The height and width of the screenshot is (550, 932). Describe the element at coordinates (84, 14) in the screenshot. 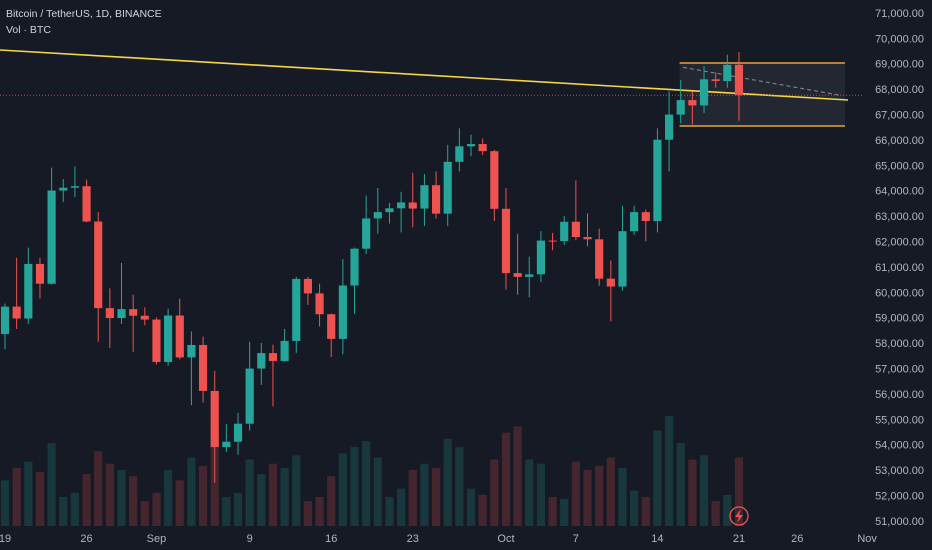

I see `chart-title: Bitcoin / TetherUS, 1D, BINANCE` at that location.